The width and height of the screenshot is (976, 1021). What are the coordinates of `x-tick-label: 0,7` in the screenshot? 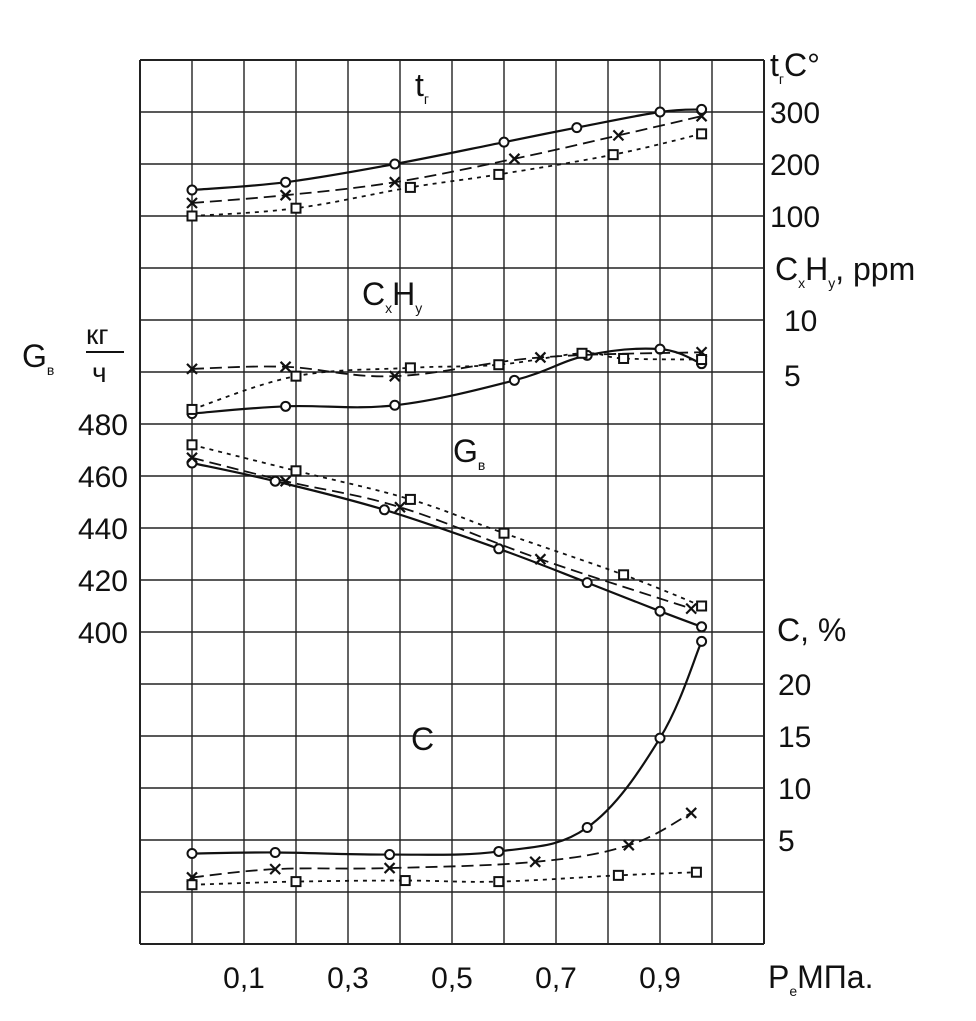 It's located at (556, 978).